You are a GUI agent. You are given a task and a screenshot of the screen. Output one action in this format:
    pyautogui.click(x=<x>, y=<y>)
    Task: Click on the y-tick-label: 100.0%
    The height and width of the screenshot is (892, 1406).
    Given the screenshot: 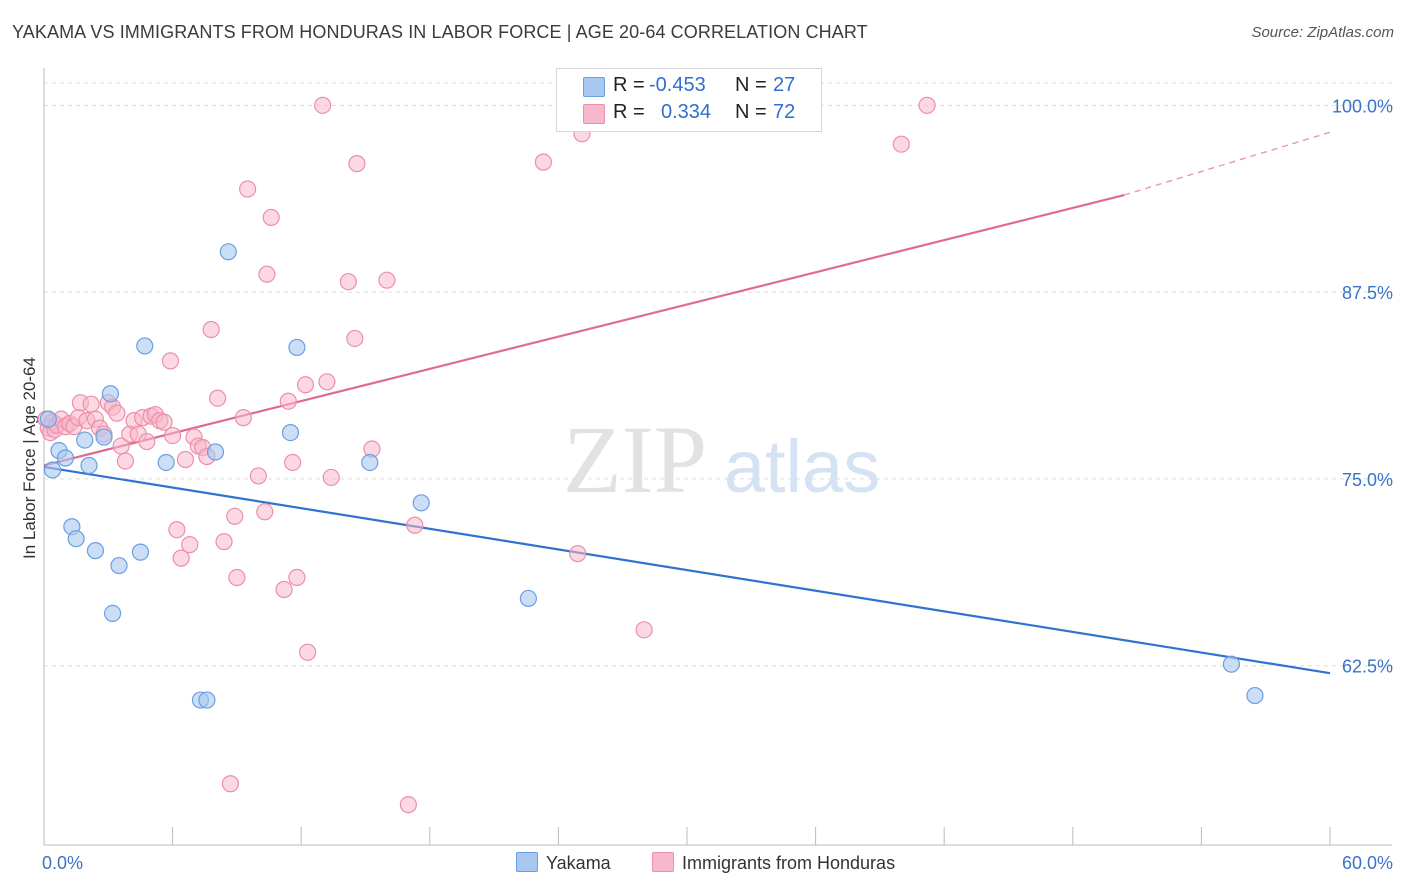 What is the action you would take?
    pyautogui.click(x=1362, y=106)
    